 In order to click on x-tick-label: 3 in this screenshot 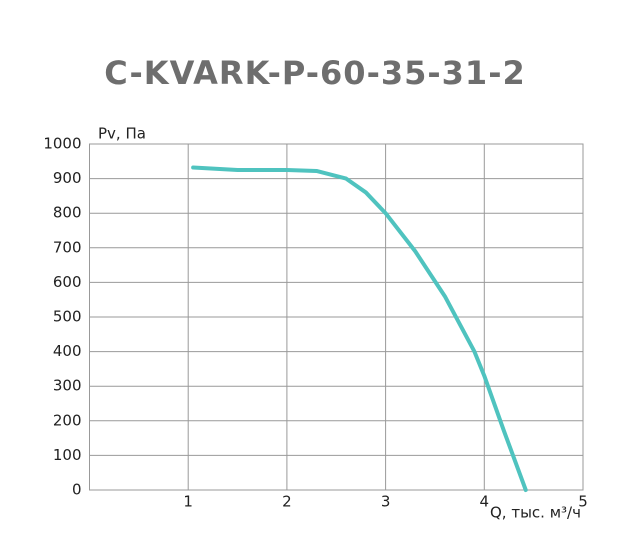, I will do `click(386, 502)`.